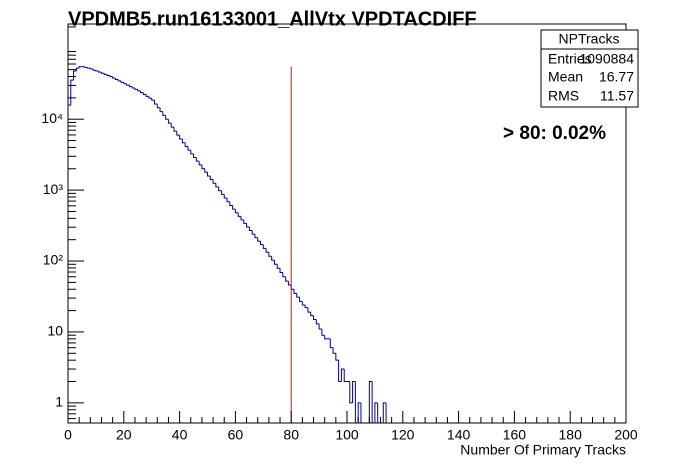 The width and height of the screenshot is (696, 472). Describe the element at coordinates (571, 435) in the screenshot. I see `x-tick-label: 180` at that location.